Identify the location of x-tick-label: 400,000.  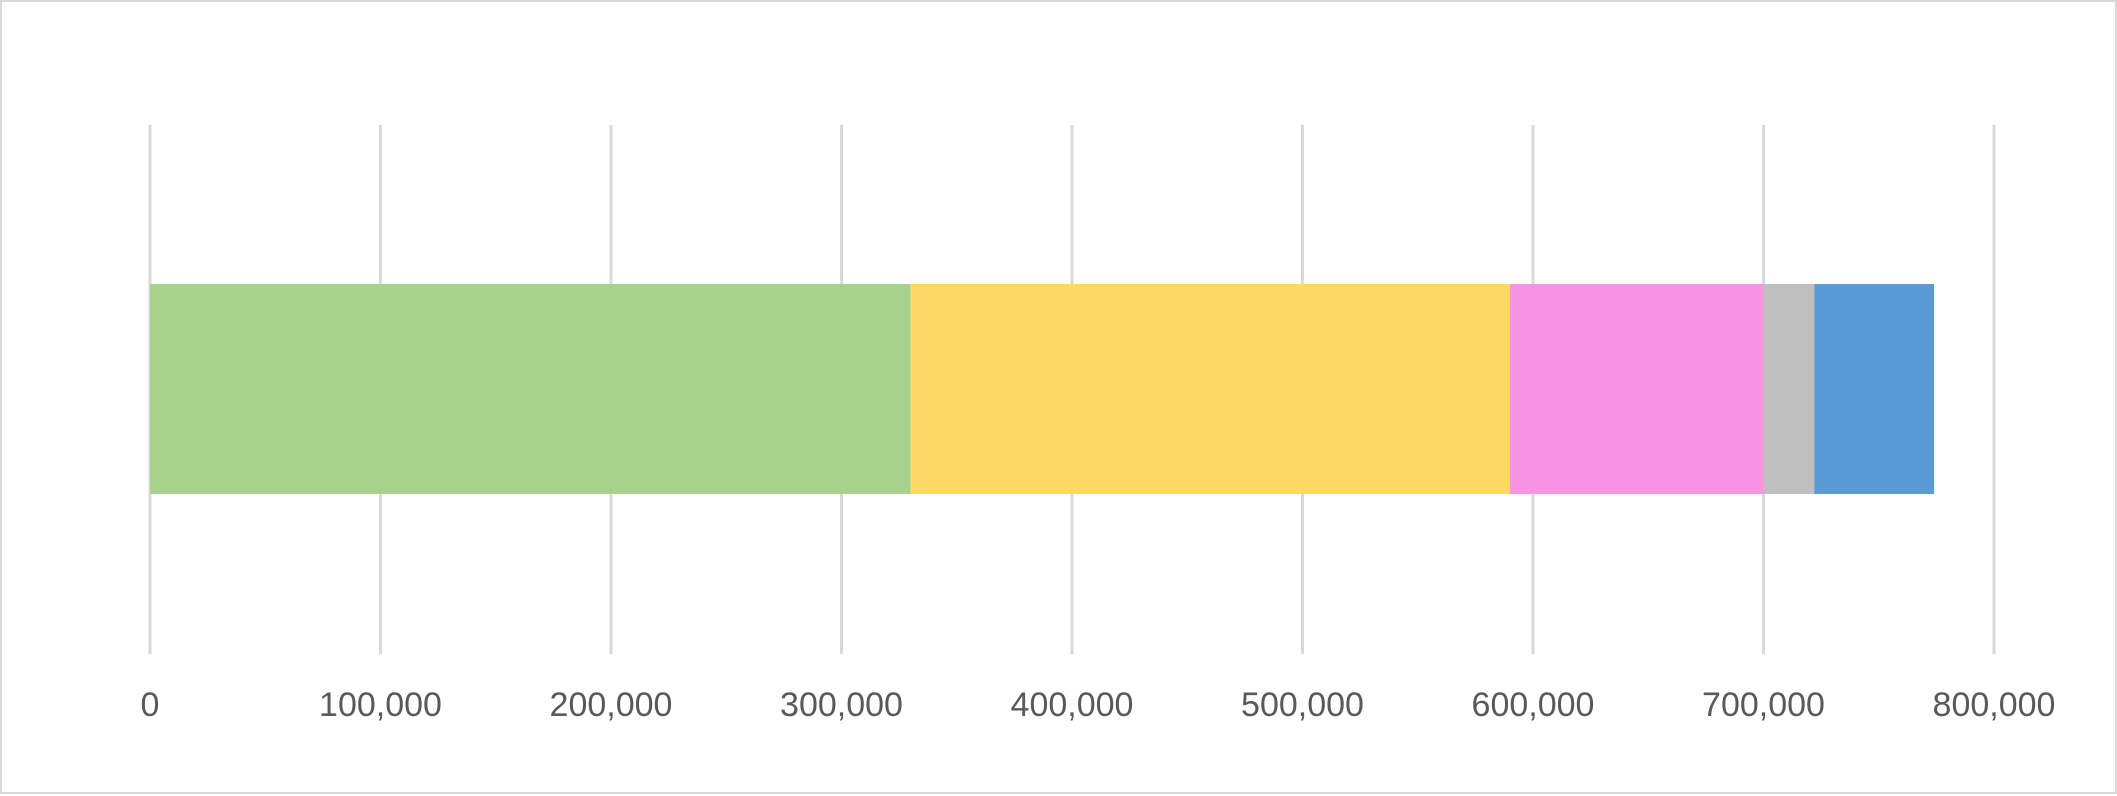
(1072, 705).